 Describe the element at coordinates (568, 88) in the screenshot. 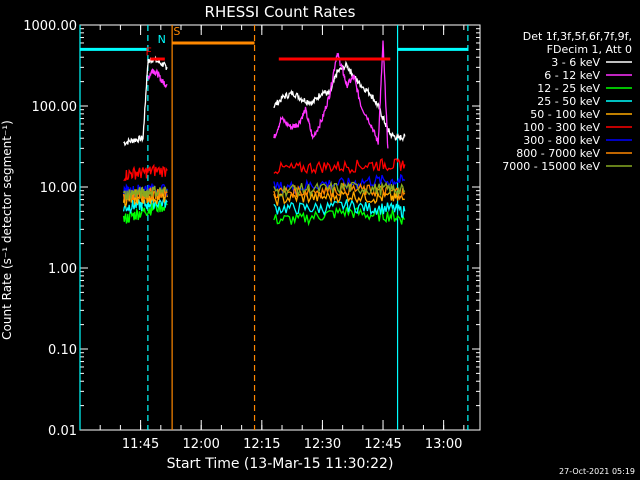

I see `legend-entry-label: 12 - 25 keV` at that location.